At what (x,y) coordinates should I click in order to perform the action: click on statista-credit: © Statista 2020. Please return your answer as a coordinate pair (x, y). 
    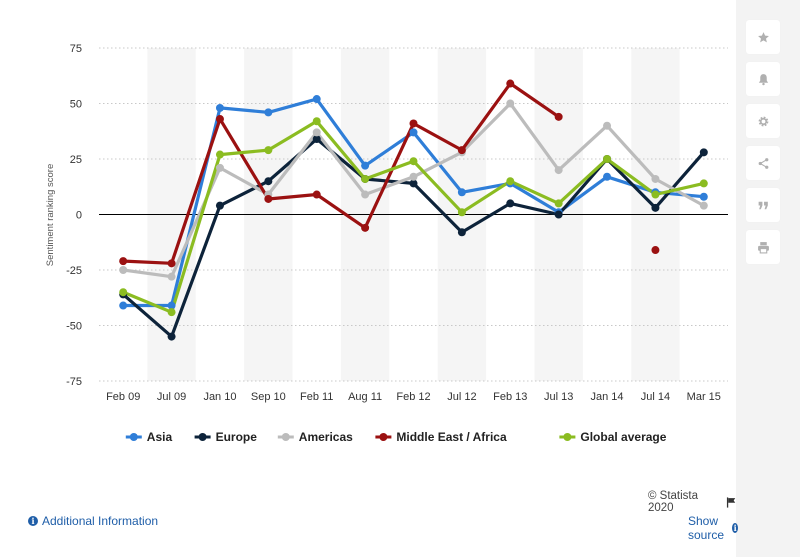
    Looking at the image, I should click on (692, 502).